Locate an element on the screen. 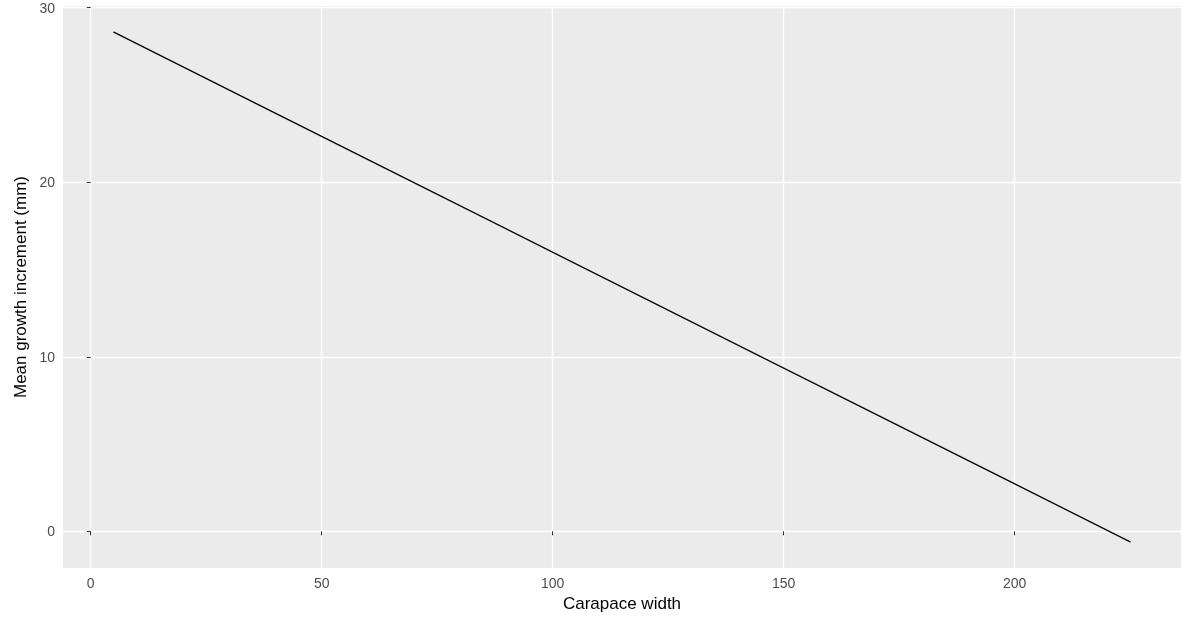 The height and width of the screenshot is (628, 1183). x-axis-title: Carapace width is located at coordinates (622, 603).